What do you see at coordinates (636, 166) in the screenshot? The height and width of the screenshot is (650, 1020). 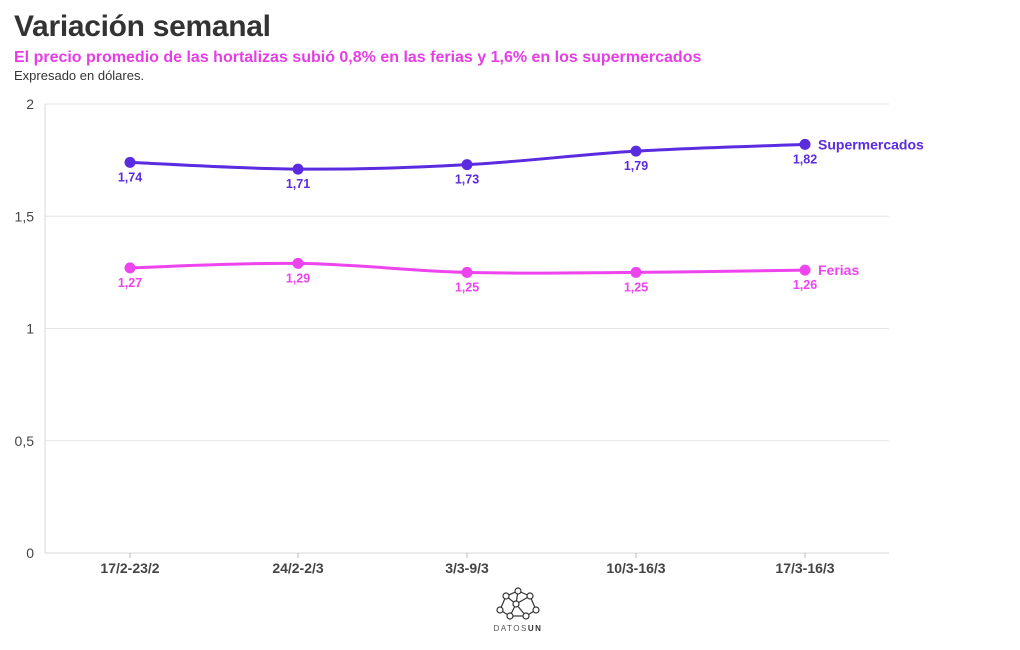 I see `data-label: 1,79` at bounding box center [636, 166].